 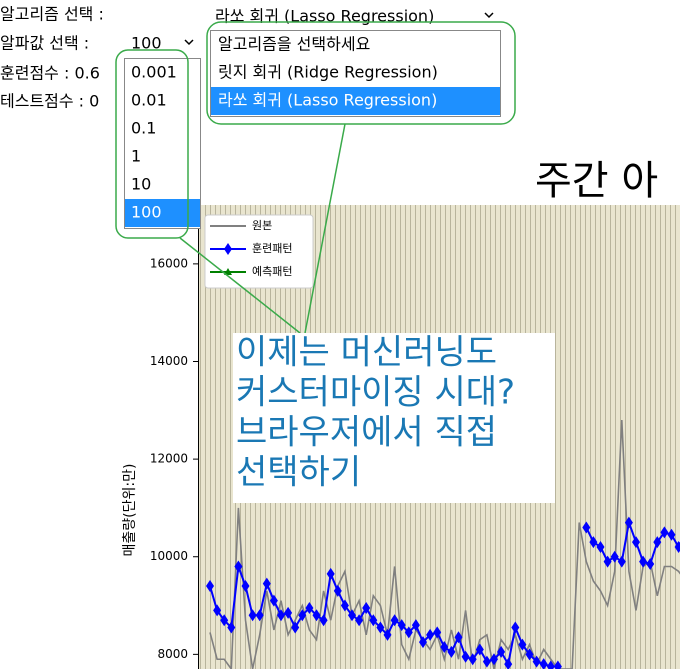 I want to click on select-arrow, so click(x=189, y=42).